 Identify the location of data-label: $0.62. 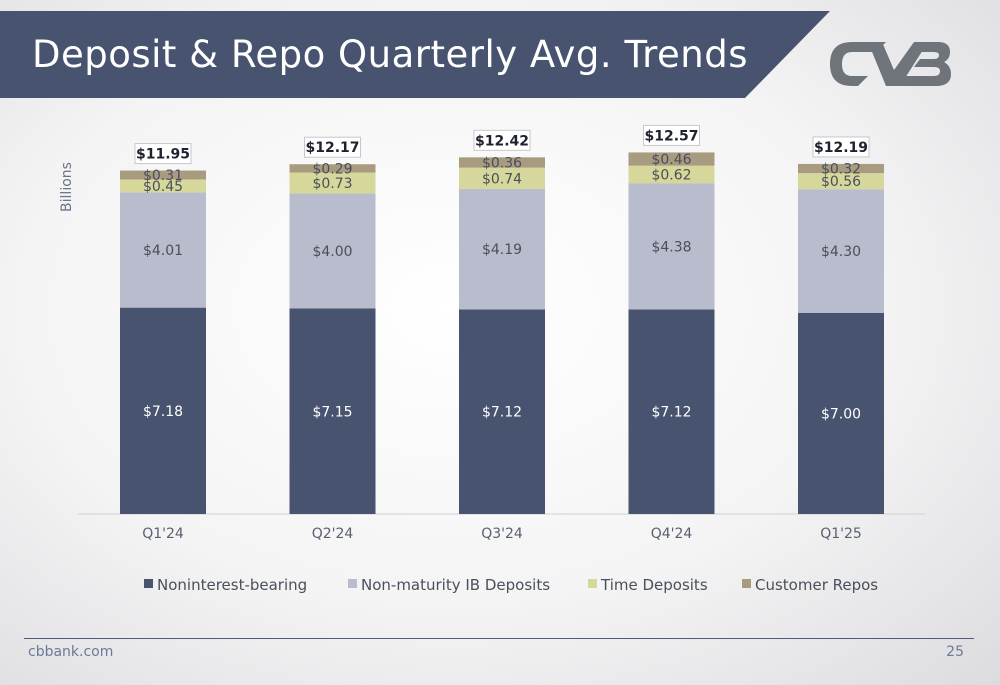
(671, 176).